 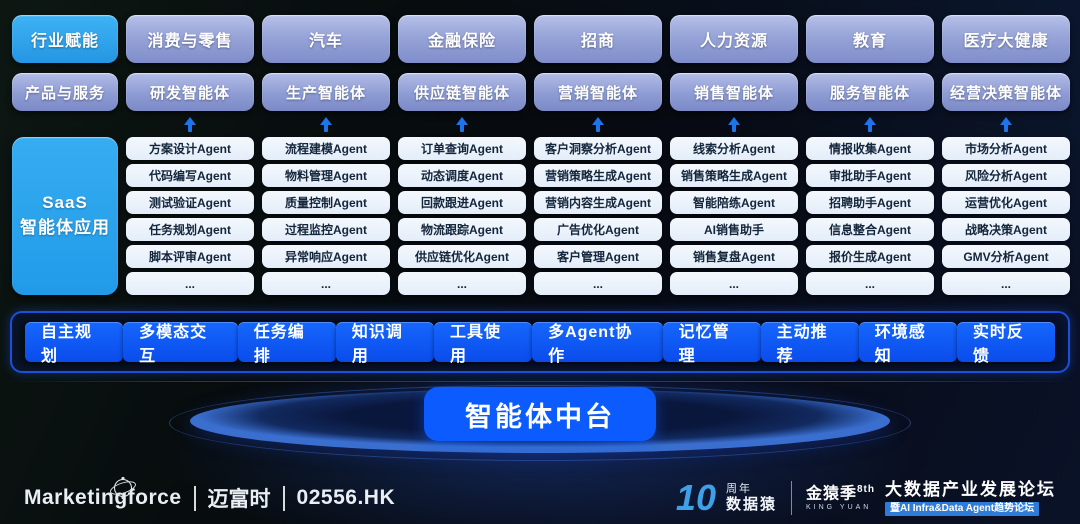 I want to click on agent-cell: 流程建模Agent, so click(x=326, y=148).